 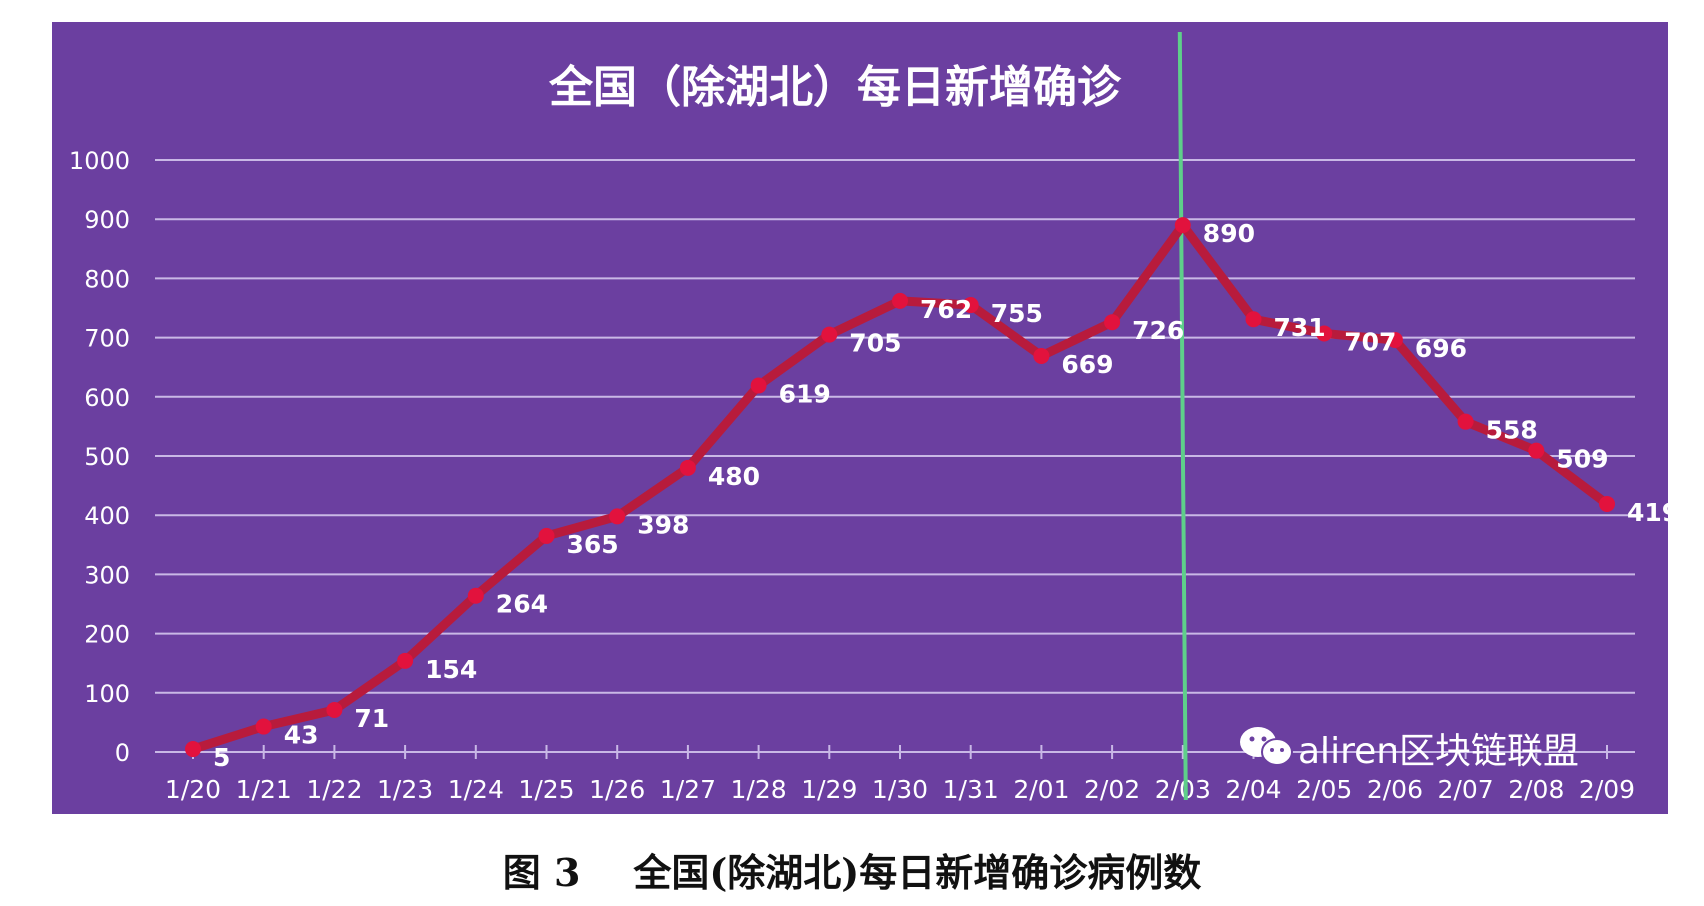 What do you see at coordinates (1158, 330) in the screenshot?
I see `data-label: 726` at bounding box center [1158, 330].